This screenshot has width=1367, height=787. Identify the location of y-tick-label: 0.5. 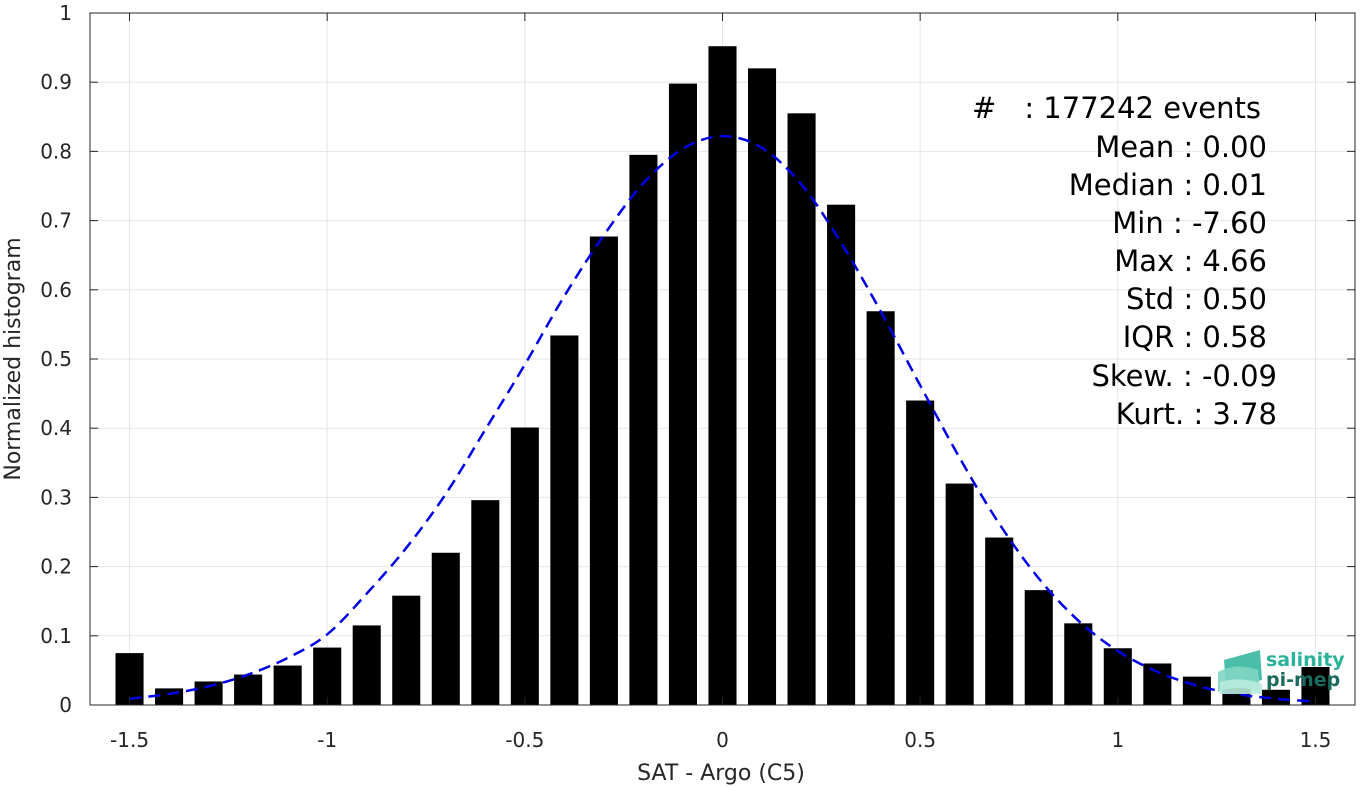
(56, 359).